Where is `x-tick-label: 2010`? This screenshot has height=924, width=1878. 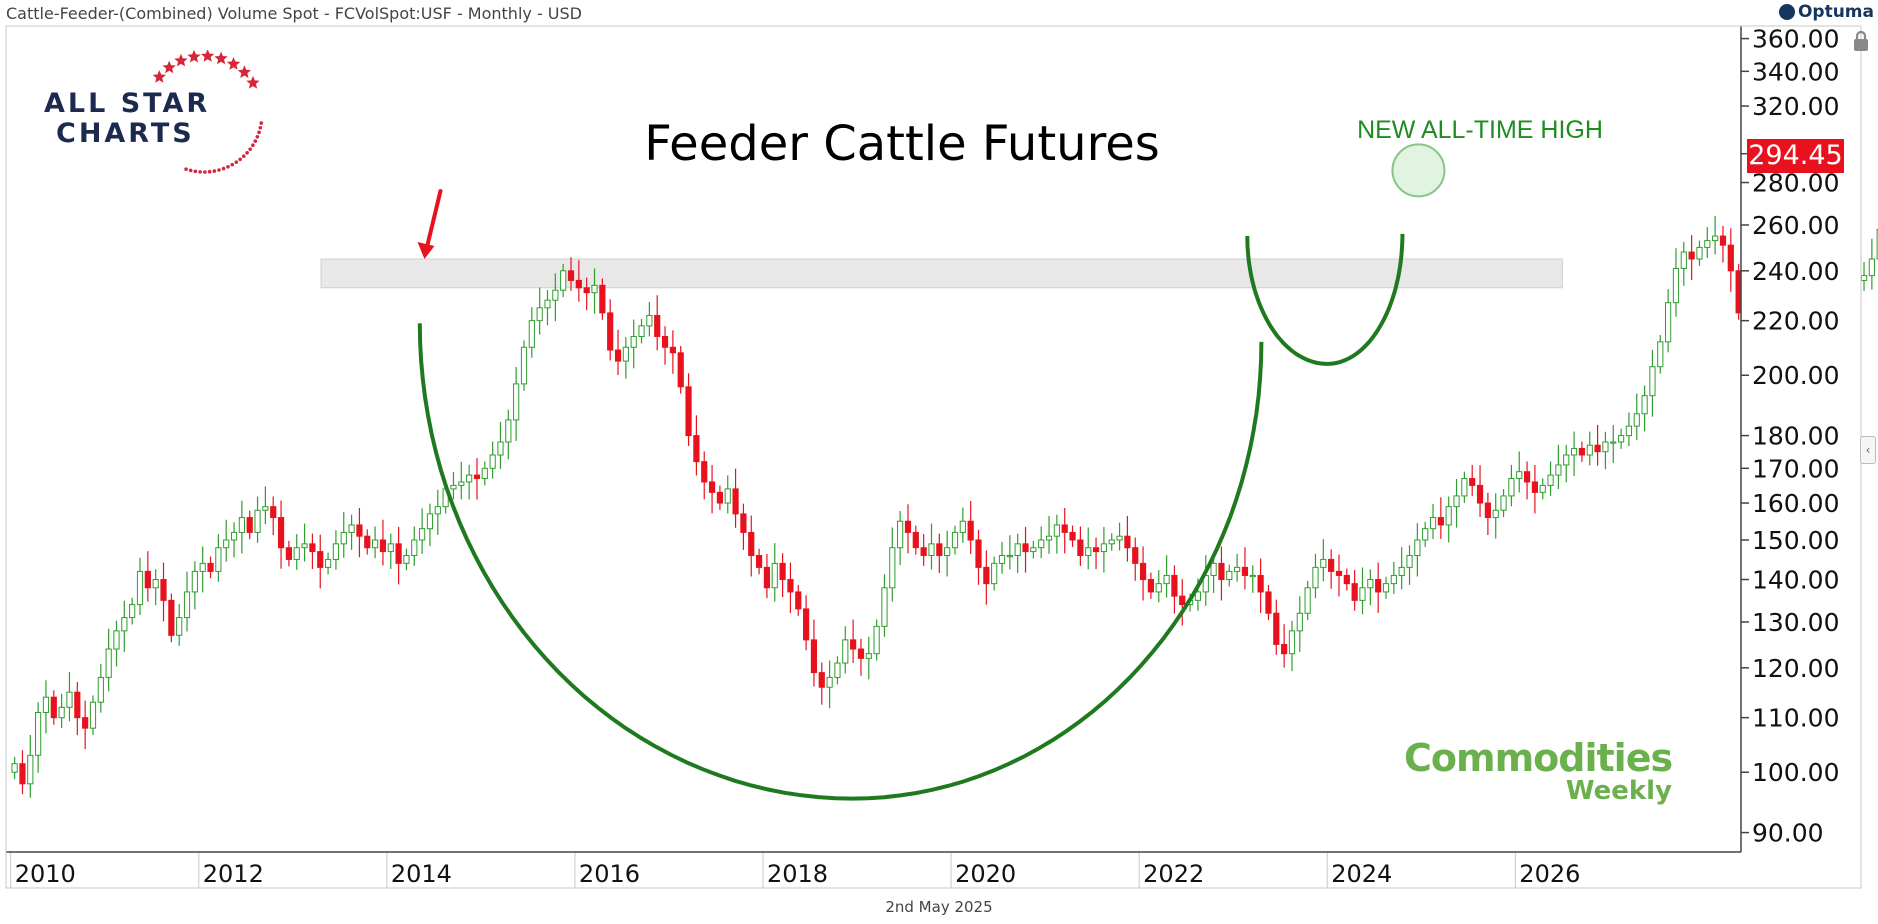
x-tick-label: 2010 is located at coordinates (45, 874).